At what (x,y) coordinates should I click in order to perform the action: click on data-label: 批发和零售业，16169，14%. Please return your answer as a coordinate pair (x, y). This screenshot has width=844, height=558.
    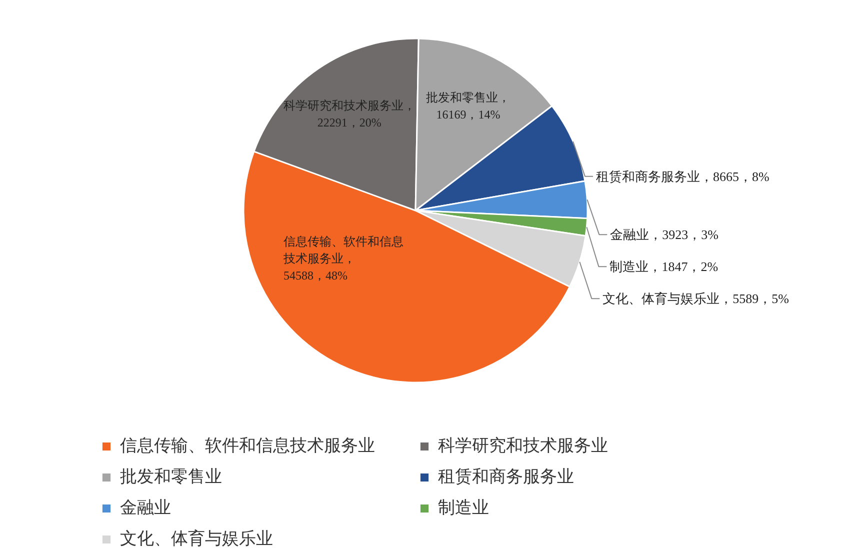
    Looking at the image, I should click on (468, 106).